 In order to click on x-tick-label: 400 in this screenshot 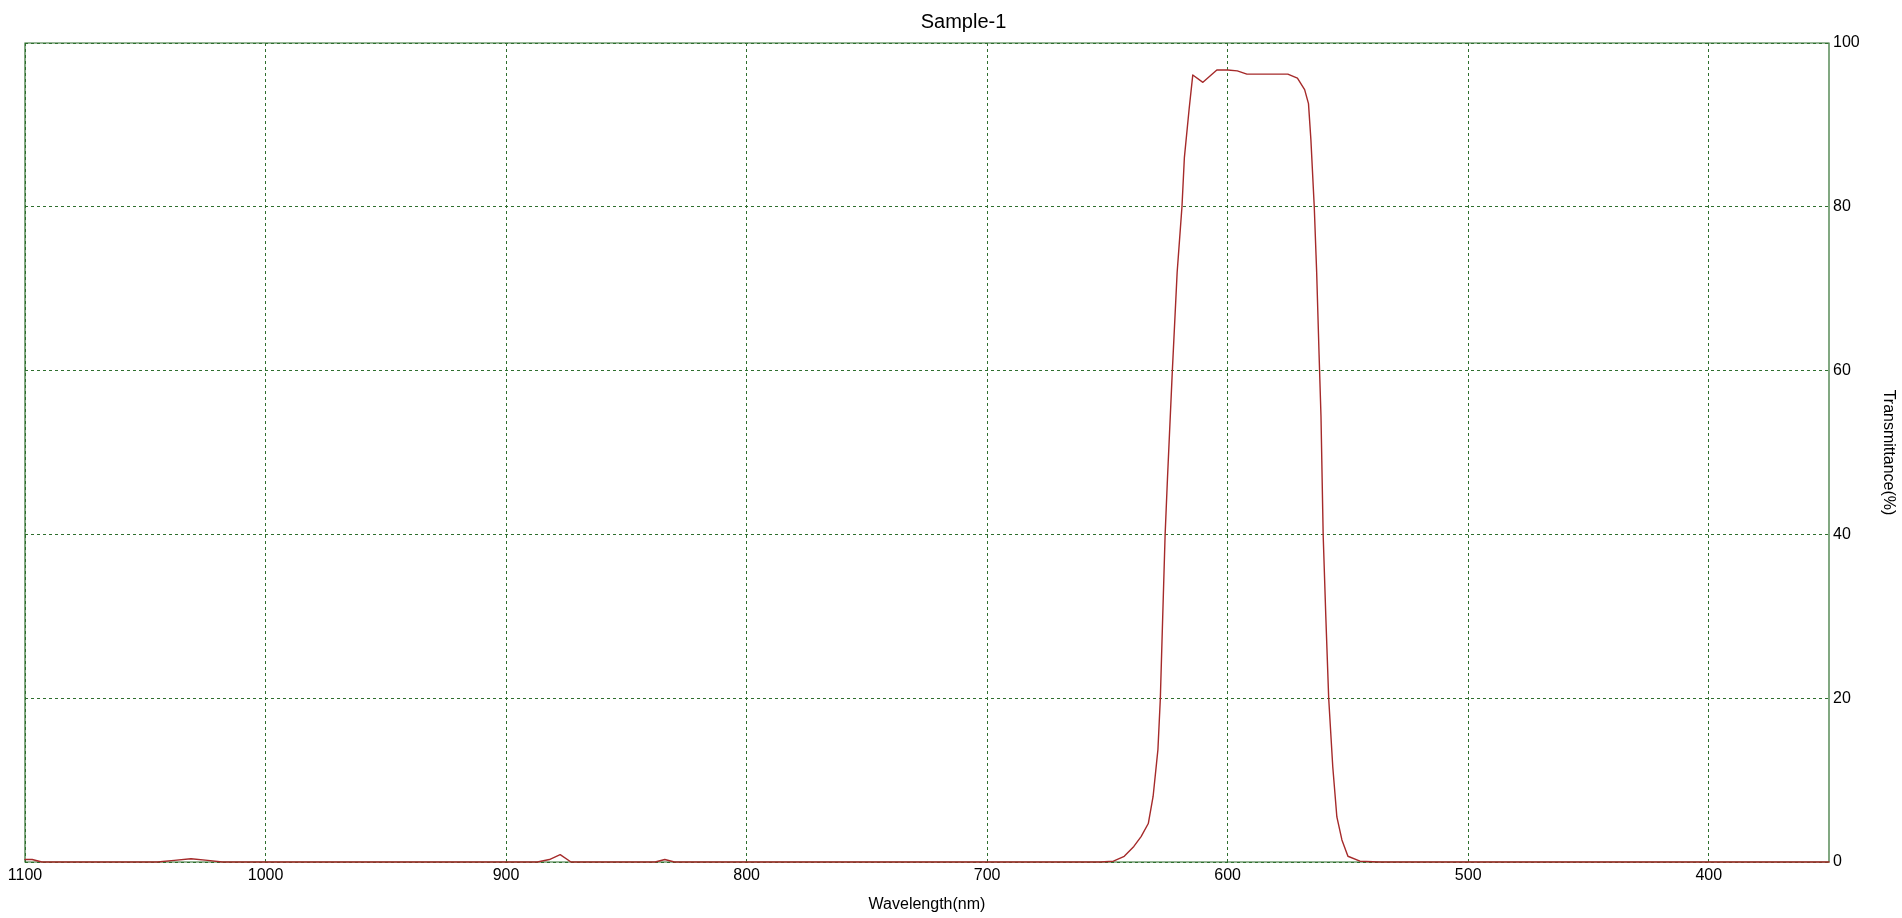, I will do `click(1709, 875)`.